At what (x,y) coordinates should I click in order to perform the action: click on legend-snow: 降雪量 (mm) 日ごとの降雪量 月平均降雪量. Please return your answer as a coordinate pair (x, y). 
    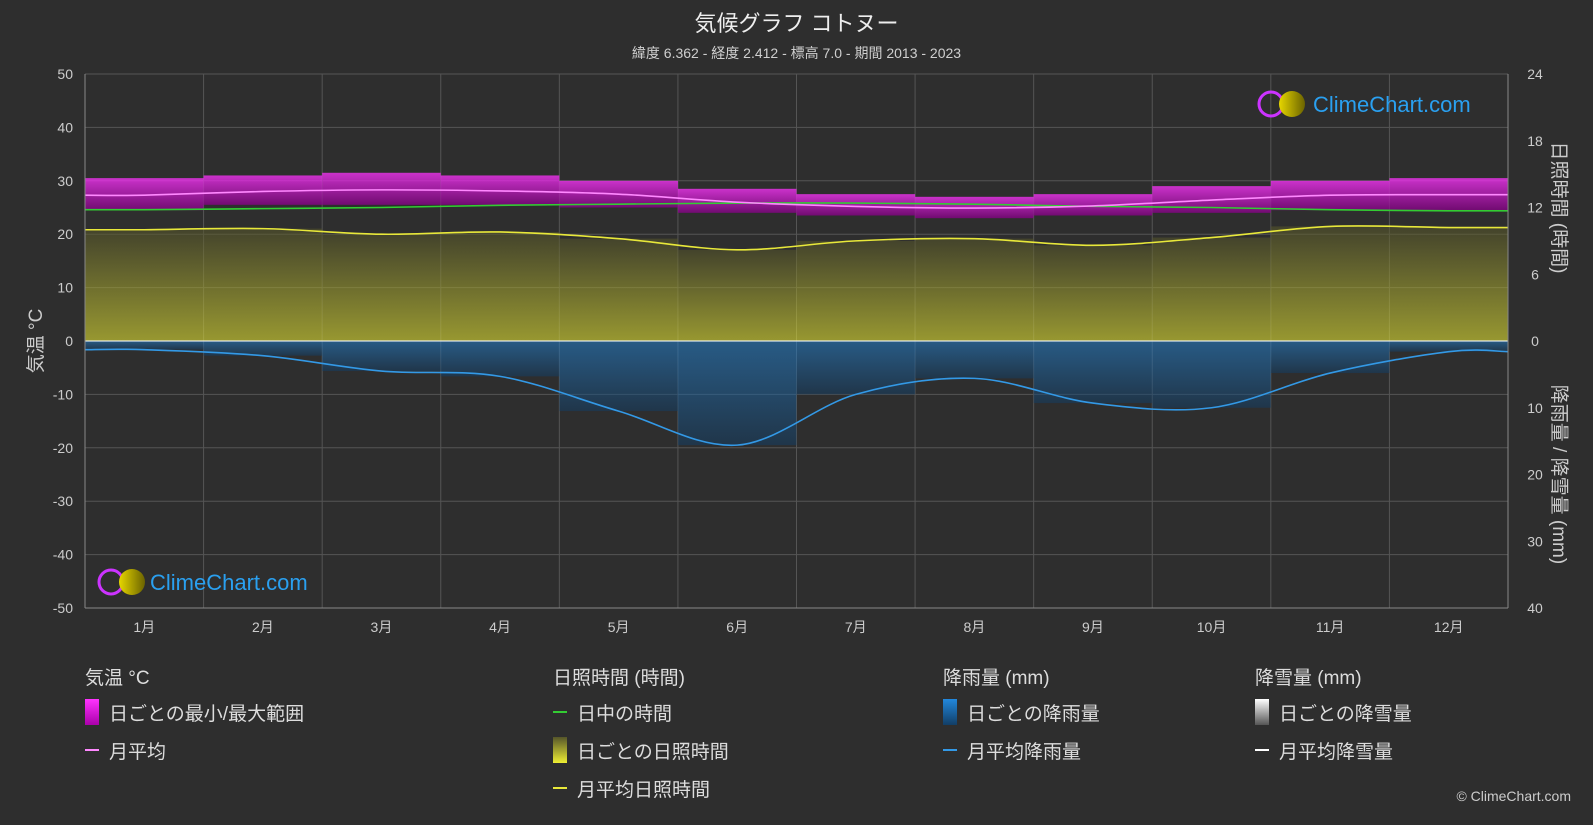
    Looking at the image, I should click on (1333, 719).